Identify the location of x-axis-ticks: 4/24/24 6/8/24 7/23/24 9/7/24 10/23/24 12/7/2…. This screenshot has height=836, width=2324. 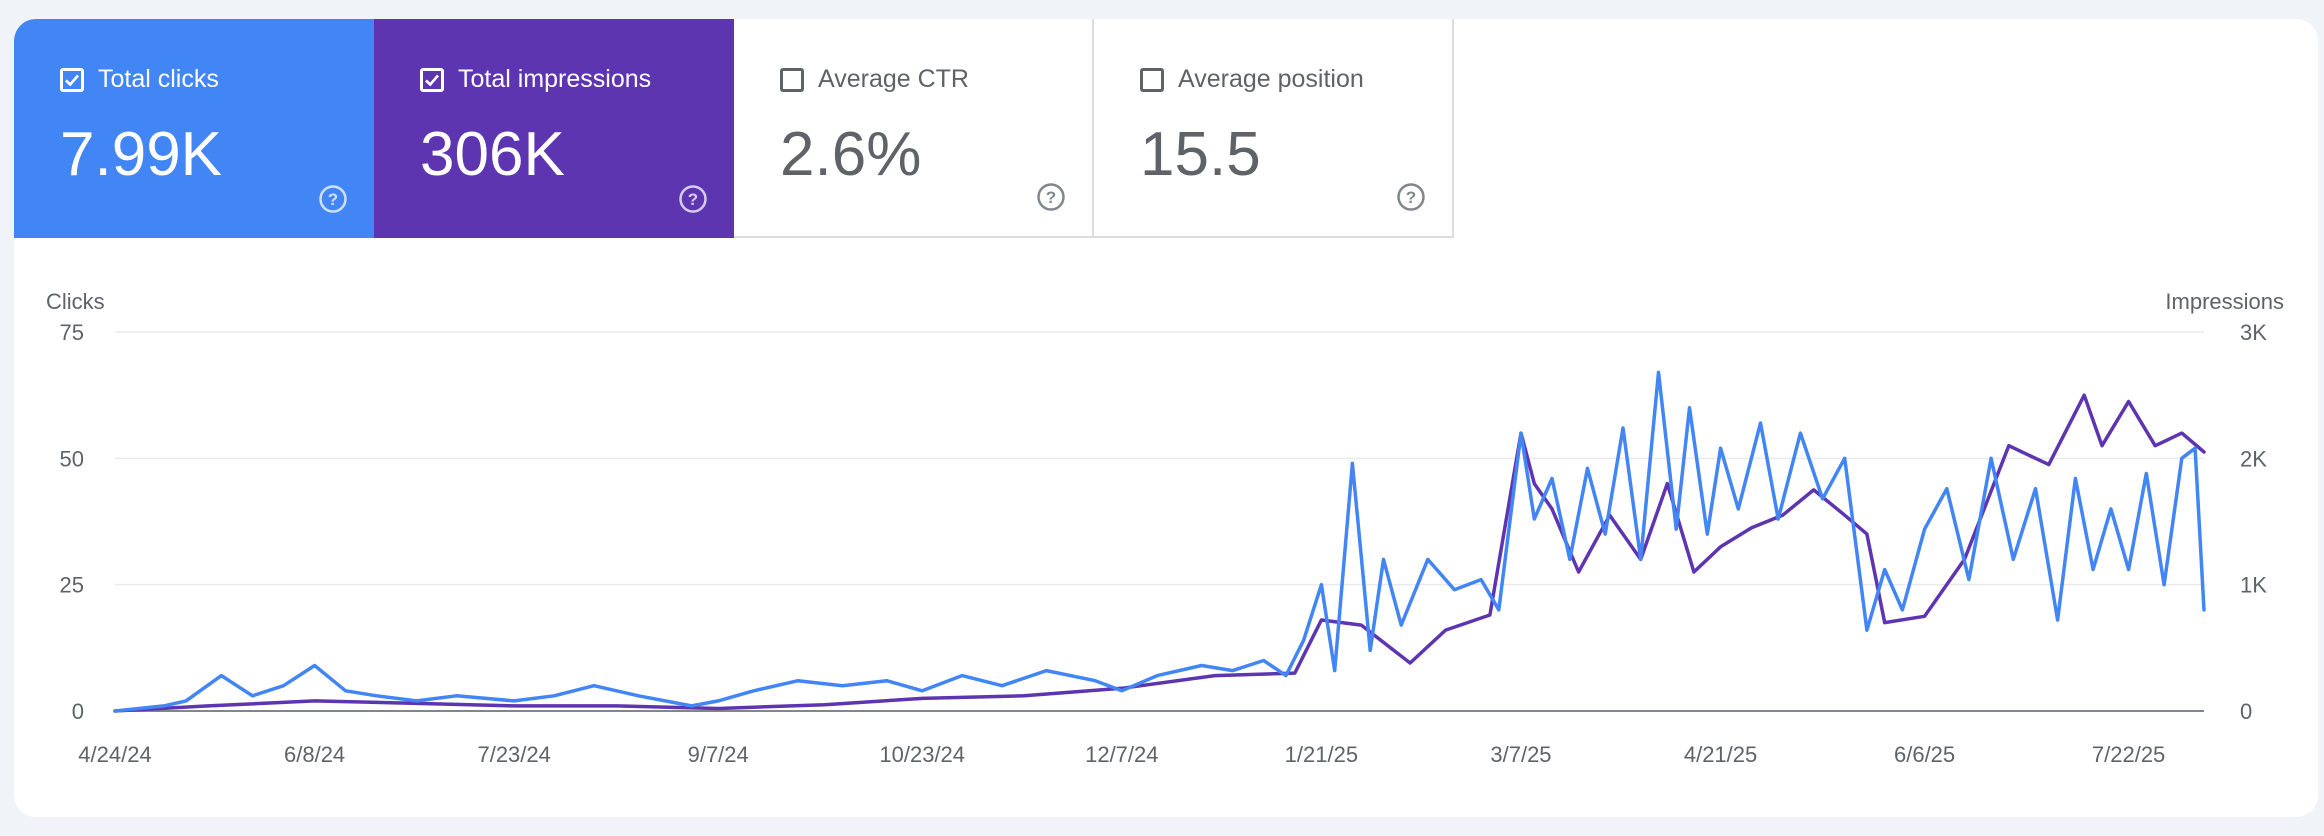
(1121, 754).